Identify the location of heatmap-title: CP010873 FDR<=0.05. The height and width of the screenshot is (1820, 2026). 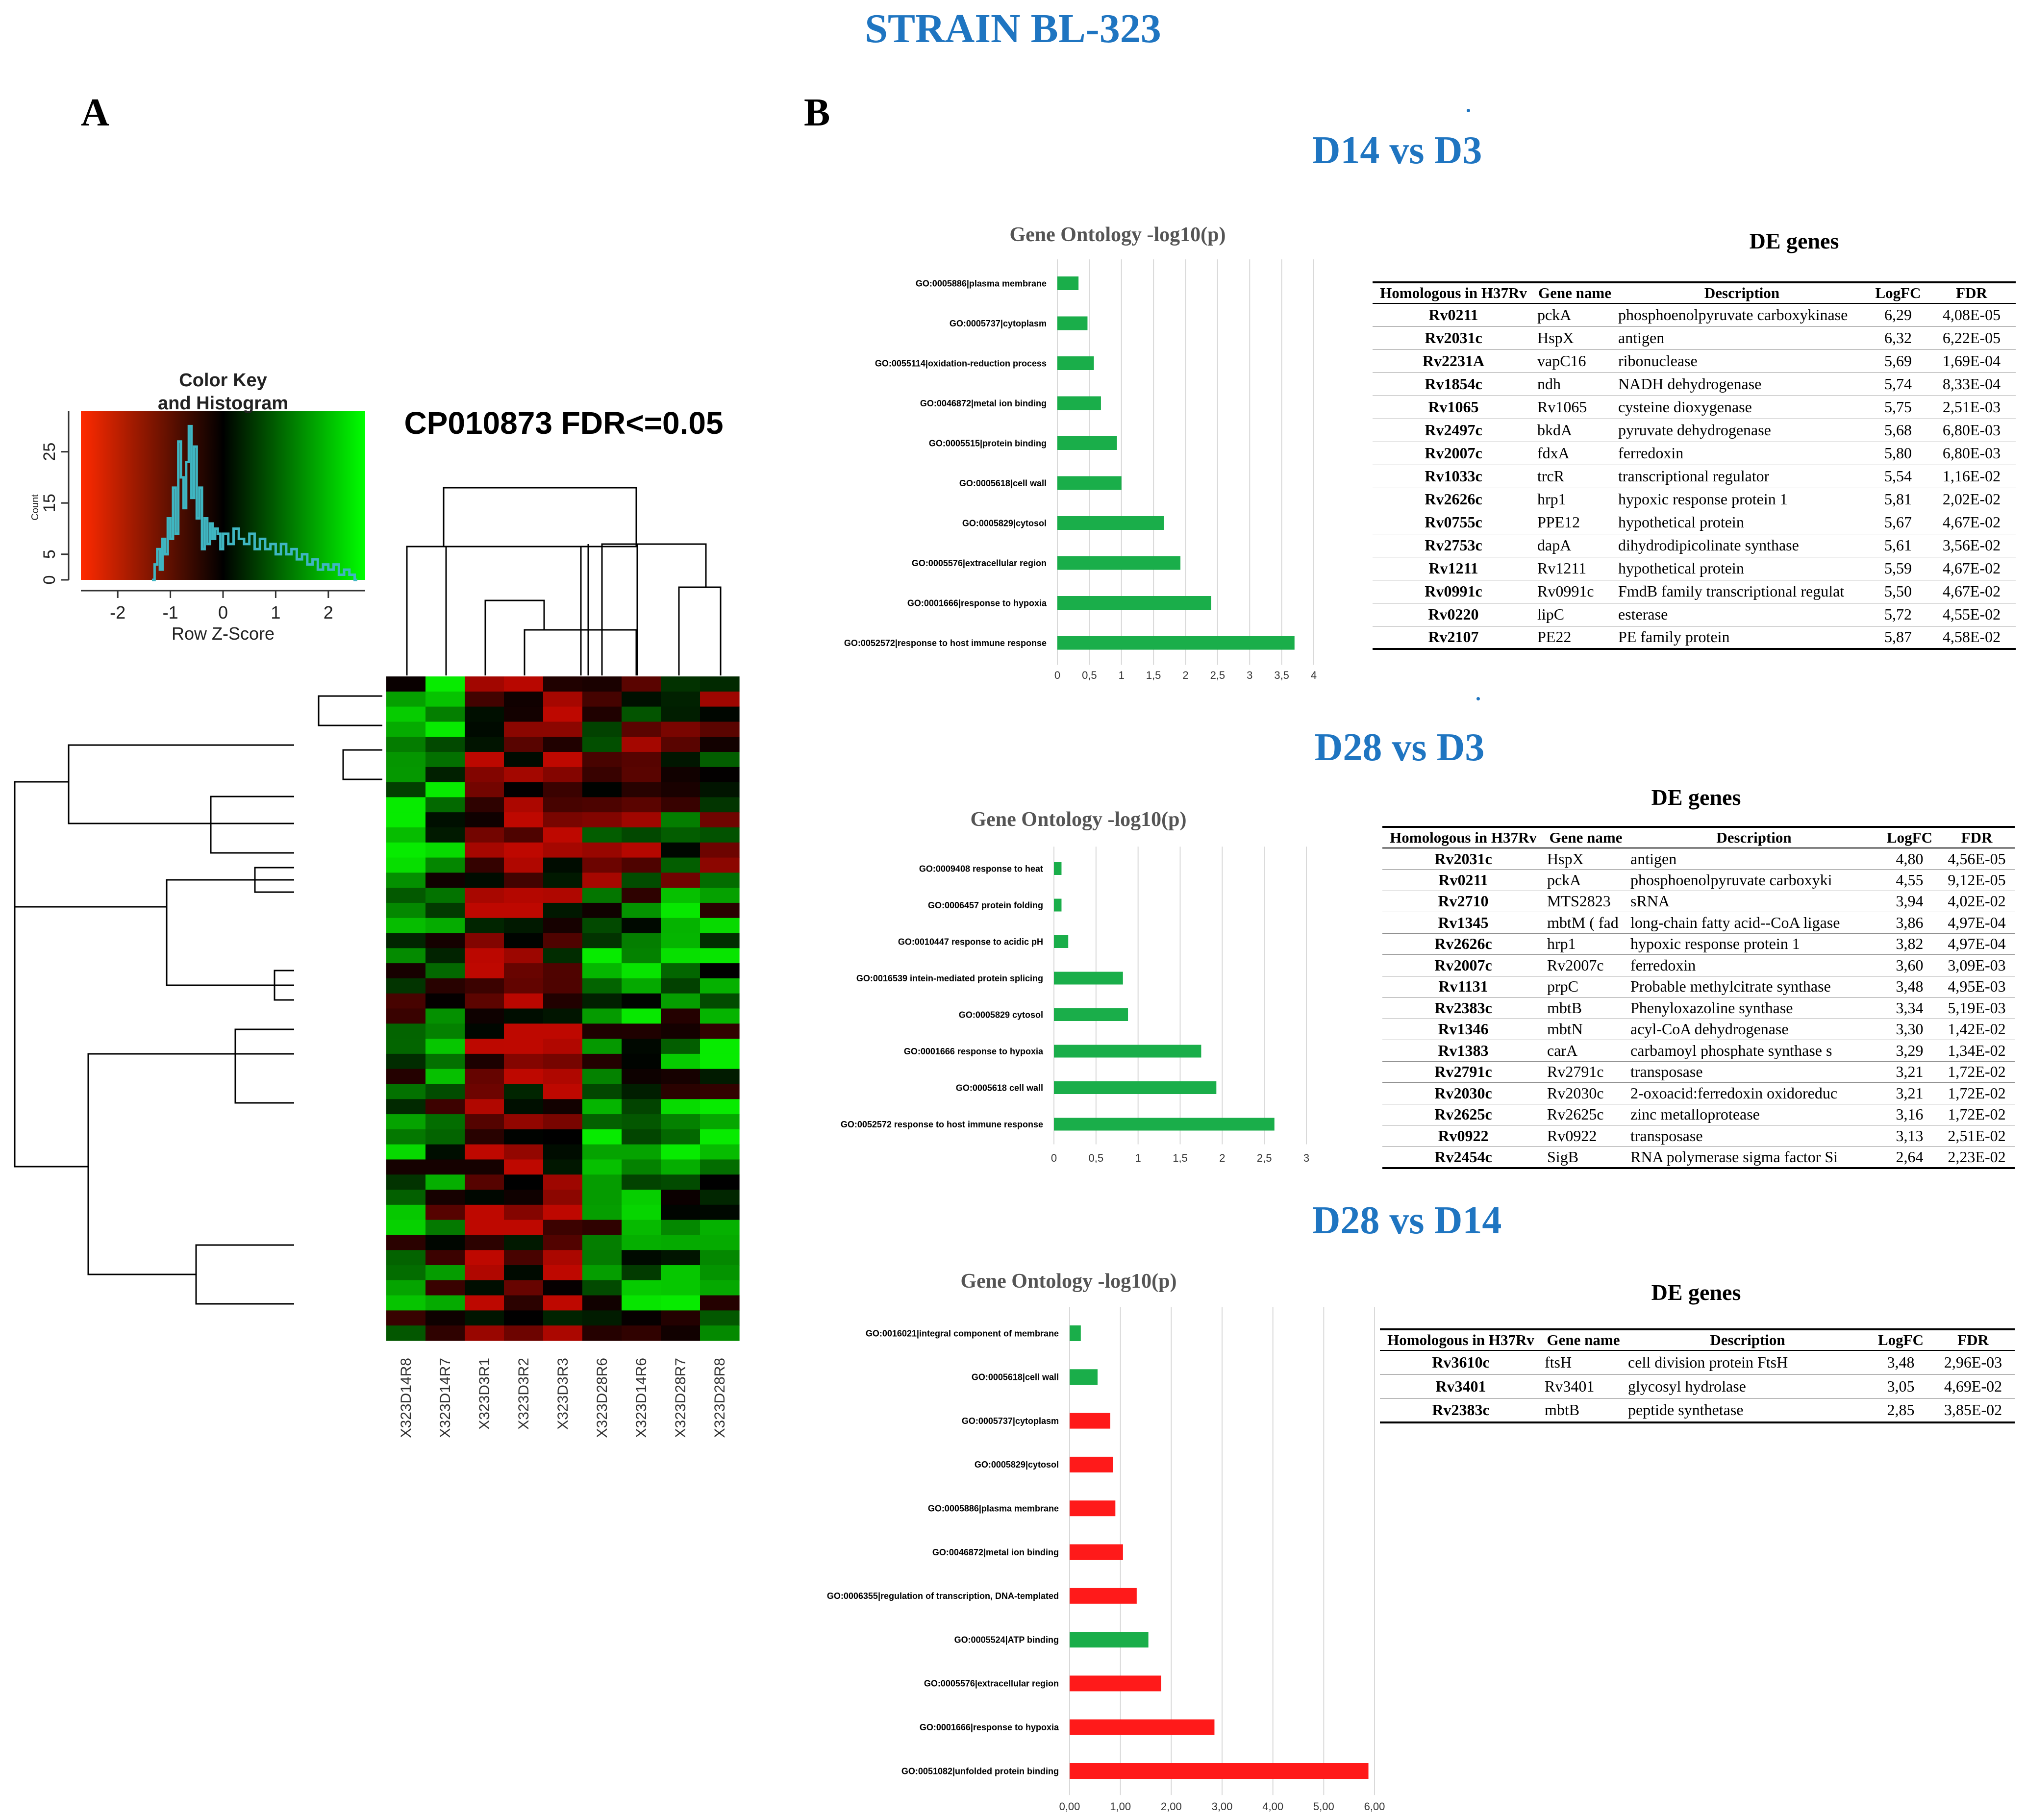
(563, 423).